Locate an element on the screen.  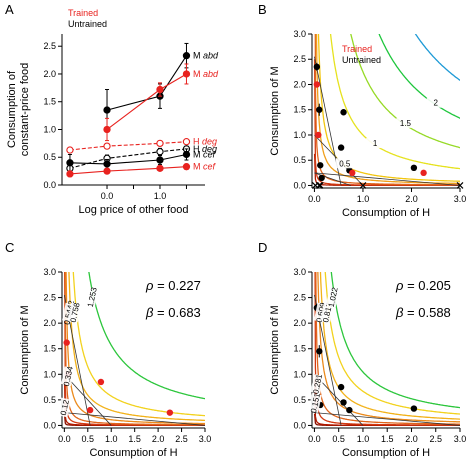
y-axis-label: constant-price food is located at coordinates (25, 110).